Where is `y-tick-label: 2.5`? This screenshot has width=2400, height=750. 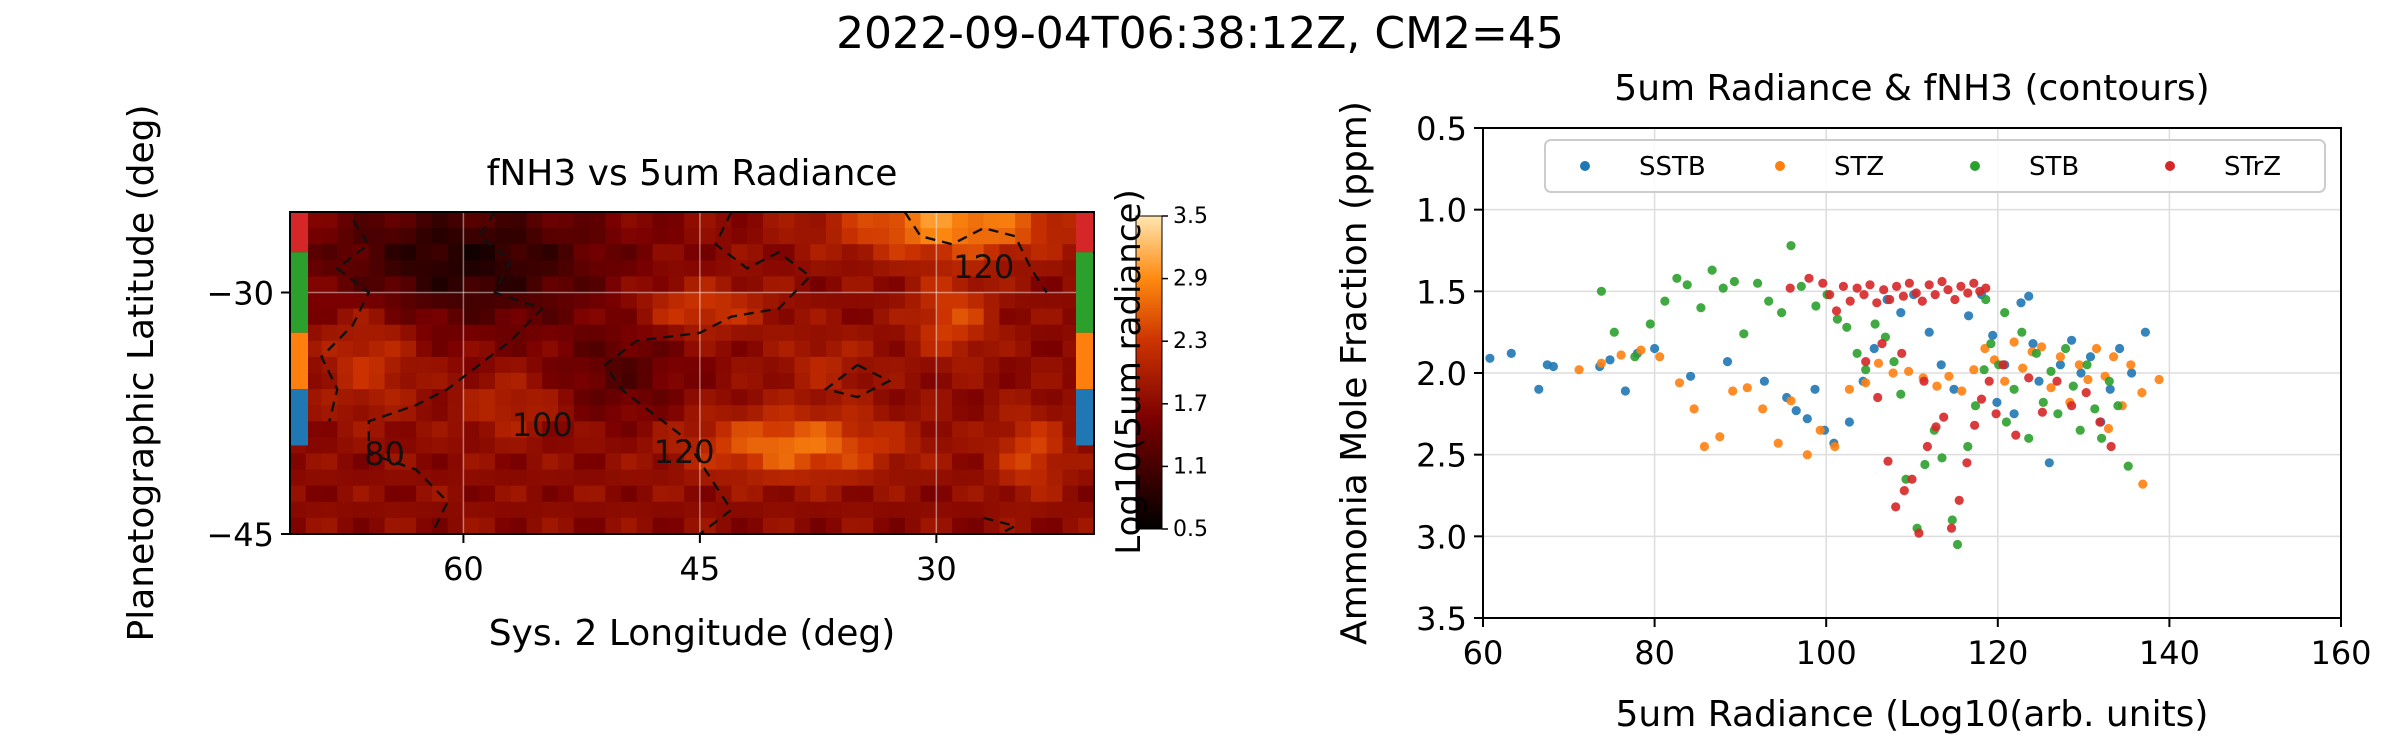 y-tick-label: 2.5 is located at coordinates (1441, 456).